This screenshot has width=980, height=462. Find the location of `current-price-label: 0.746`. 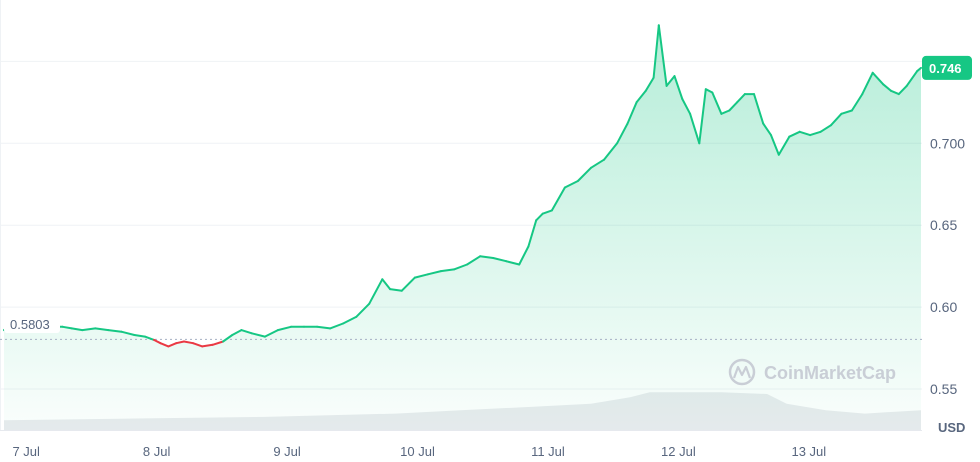

current-price-label: 0.746 is located at coordinates (945, 68).